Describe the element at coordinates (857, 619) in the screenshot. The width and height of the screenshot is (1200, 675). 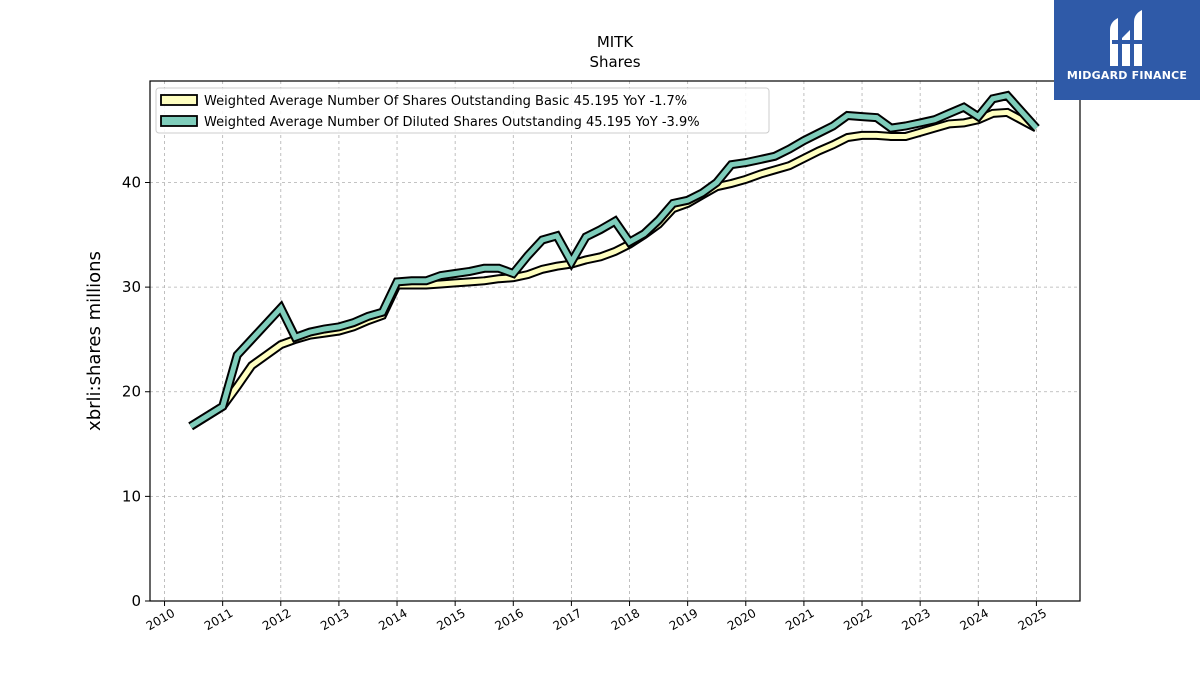
I see `x-tick-label: 2022` at that location.